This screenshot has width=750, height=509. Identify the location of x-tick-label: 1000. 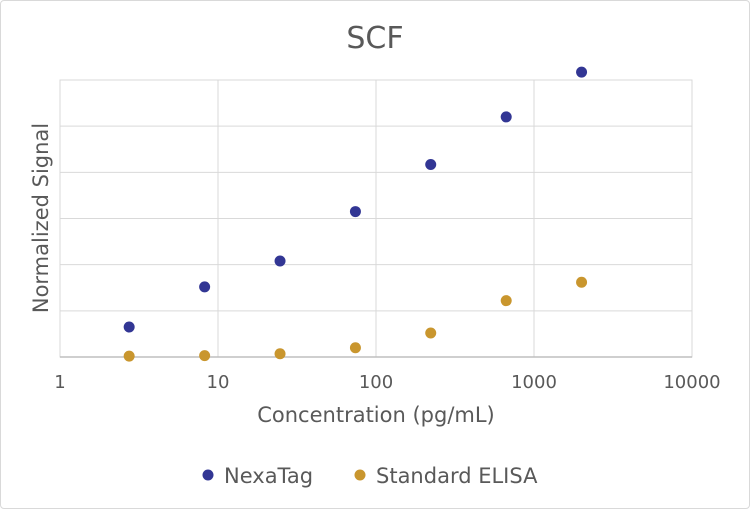
(534, 382).